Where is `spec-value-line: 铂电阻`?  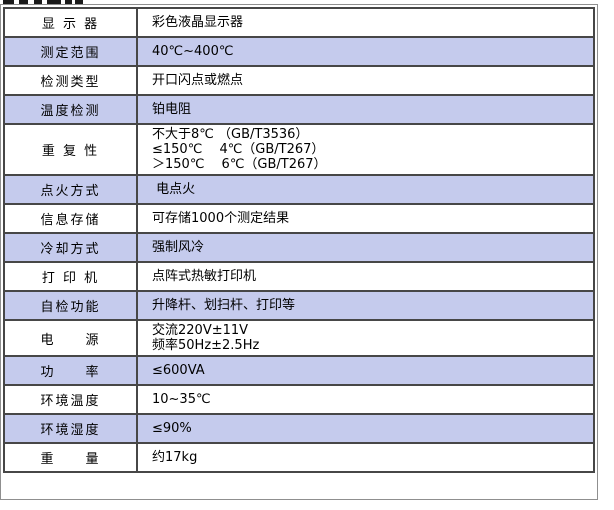 spec-value-line: 铂电阻 is located at coordinates (172, 109).